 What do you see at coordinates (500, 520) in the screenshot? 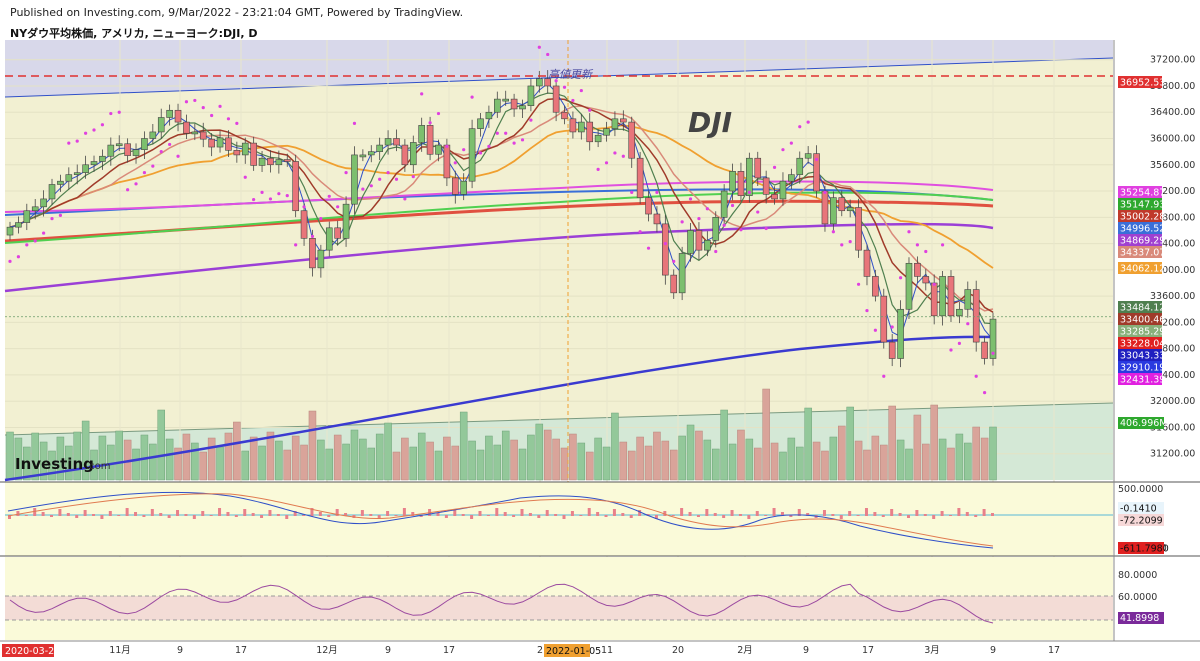
I see `signal-line` at bounding box center [500, 520].